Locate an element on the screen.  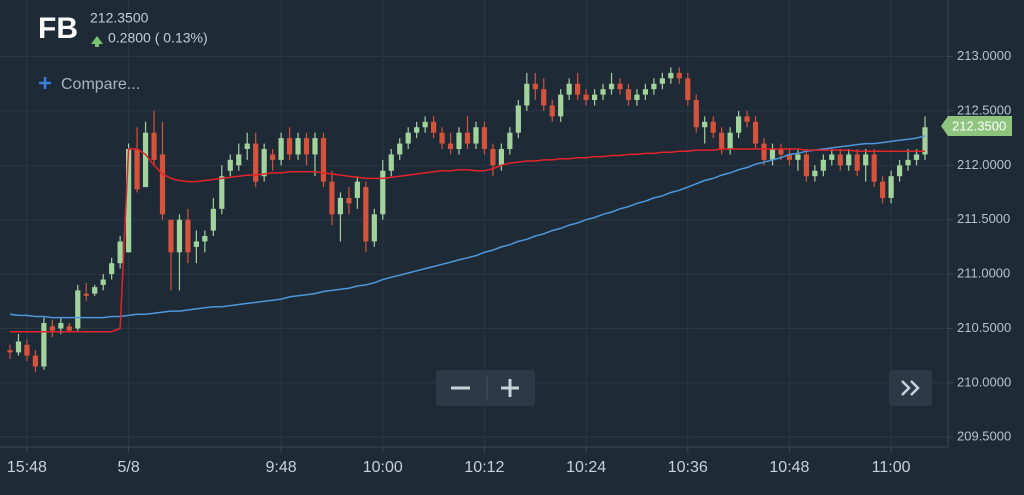
double-chevron is located at coordinates (910, 388).